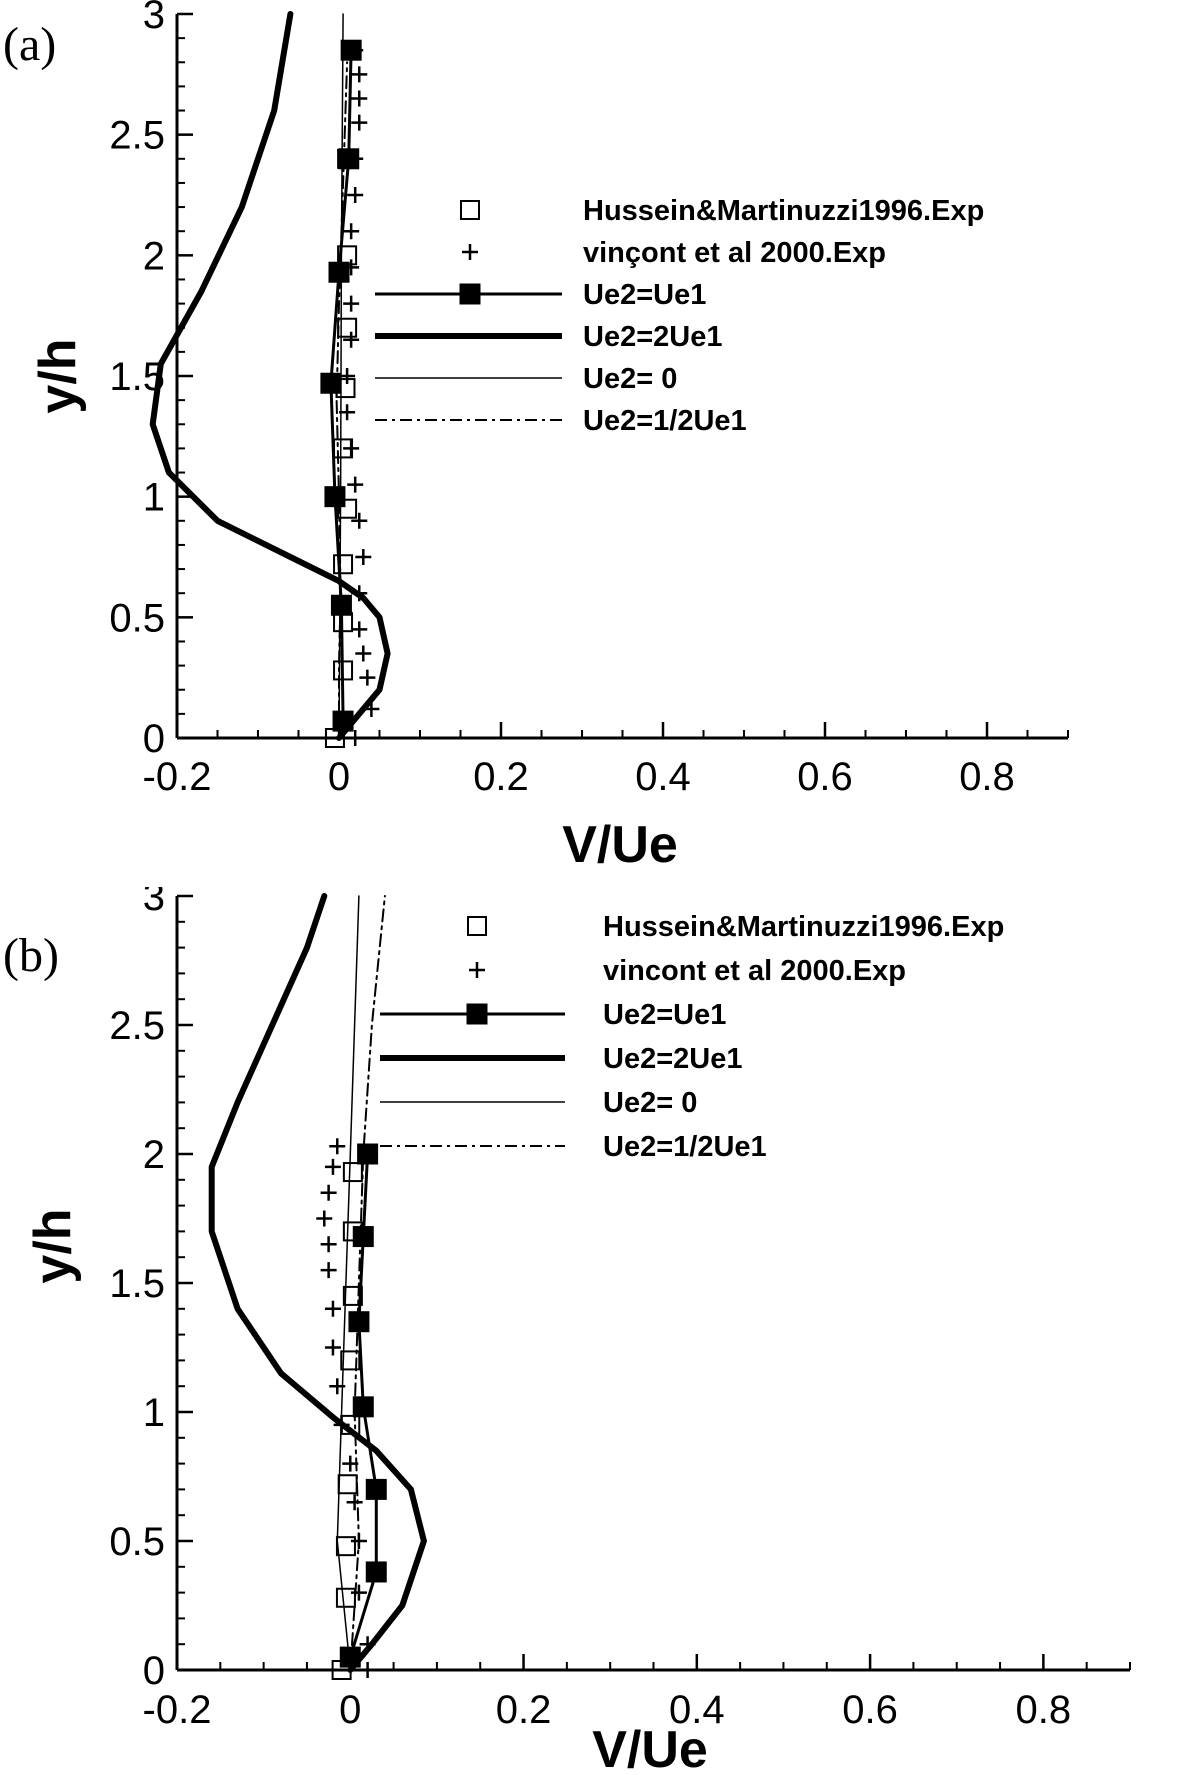 The image size is (1200, 1775). Describe the element at coordinates (664, 1015) in the screenshot. I see `legend-label: Ue2=Ue1` at that location.